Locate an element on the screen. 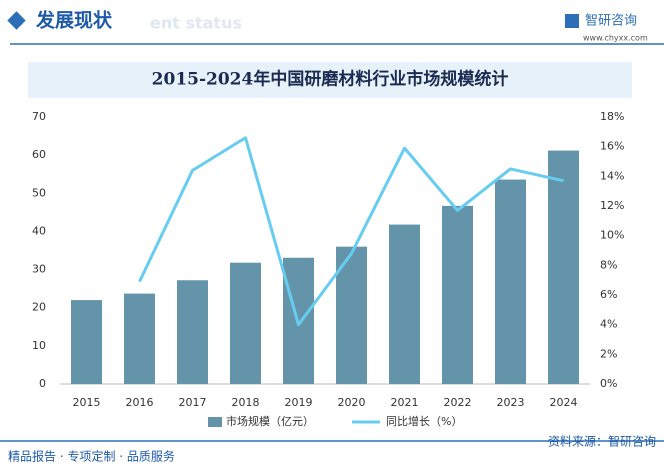 The height and width of the screenshot is (471, 664). chart-title: 2015-2024年中国研磨材料行业市场规模统计 is located at coordinates (330, 79).